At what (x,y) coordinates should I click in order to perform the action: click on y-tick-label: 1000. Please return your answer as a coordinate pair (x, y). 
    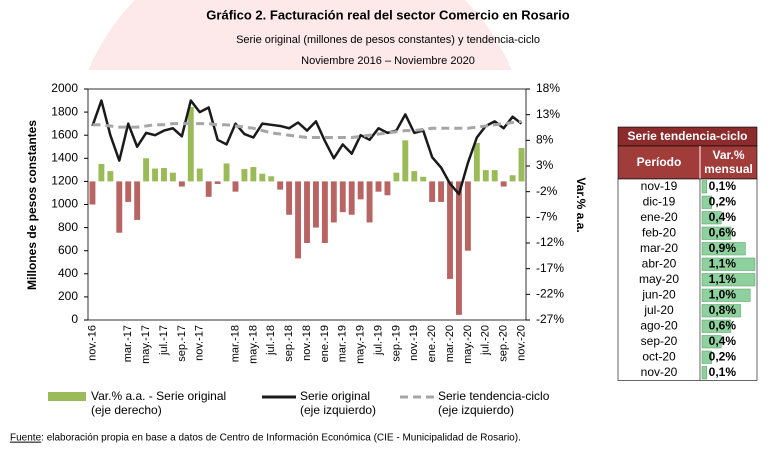
    Looking at the image, I should click on (64, 204).